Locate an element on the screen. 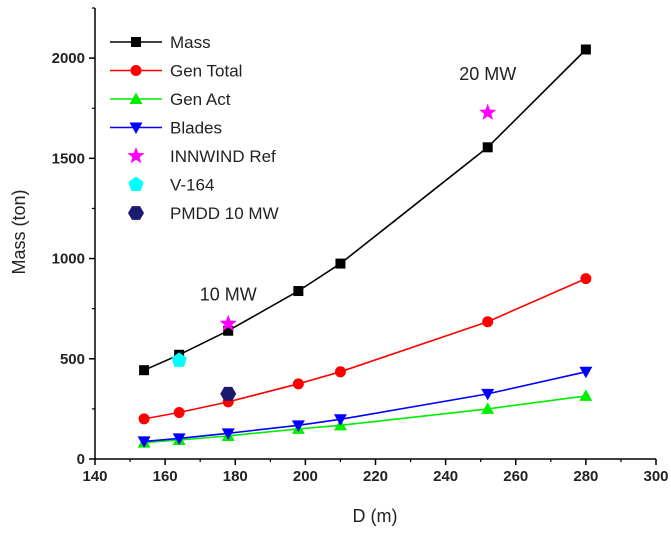 The height and width of the screenshot is (533, 671). series-pmdd-10-mw is located at coordinates (228, 393).